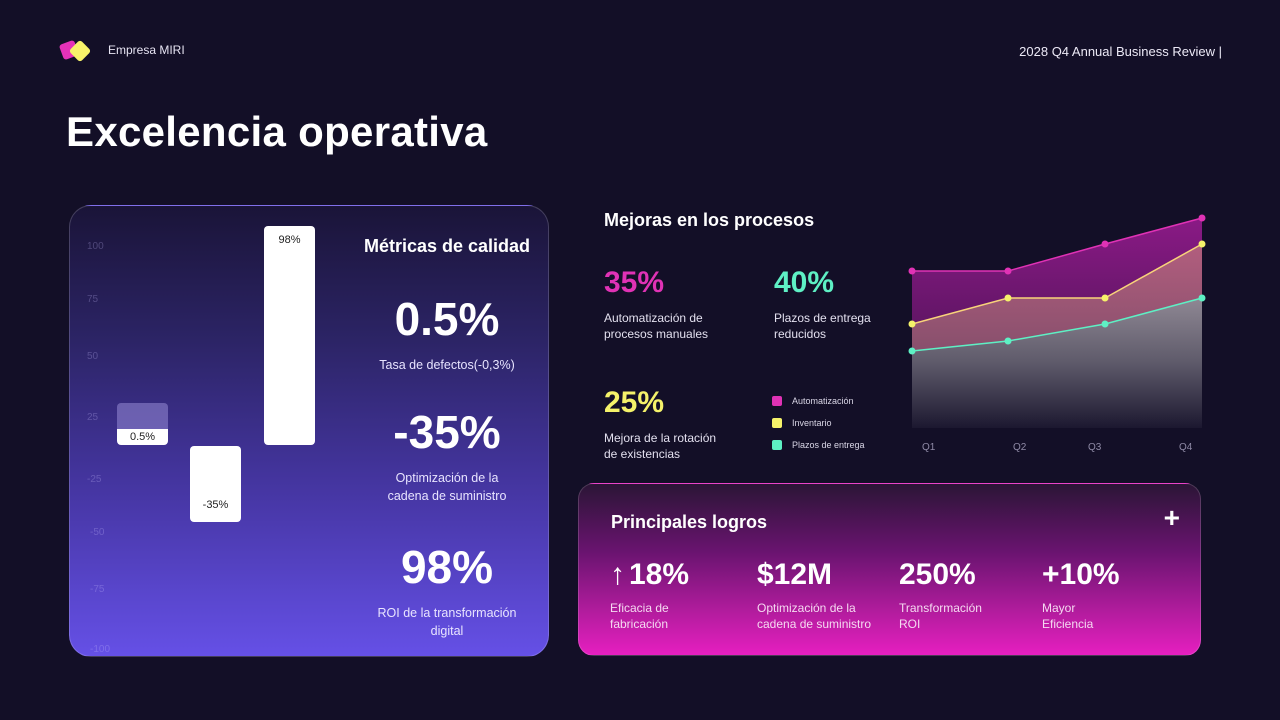 Image resolution: width=1280 pixels, height=720 pixels. What do you see at coordinates (910, 624) in the screenshot?
I see `achievement-label-line: ROI` at bounding box center [910, 624].